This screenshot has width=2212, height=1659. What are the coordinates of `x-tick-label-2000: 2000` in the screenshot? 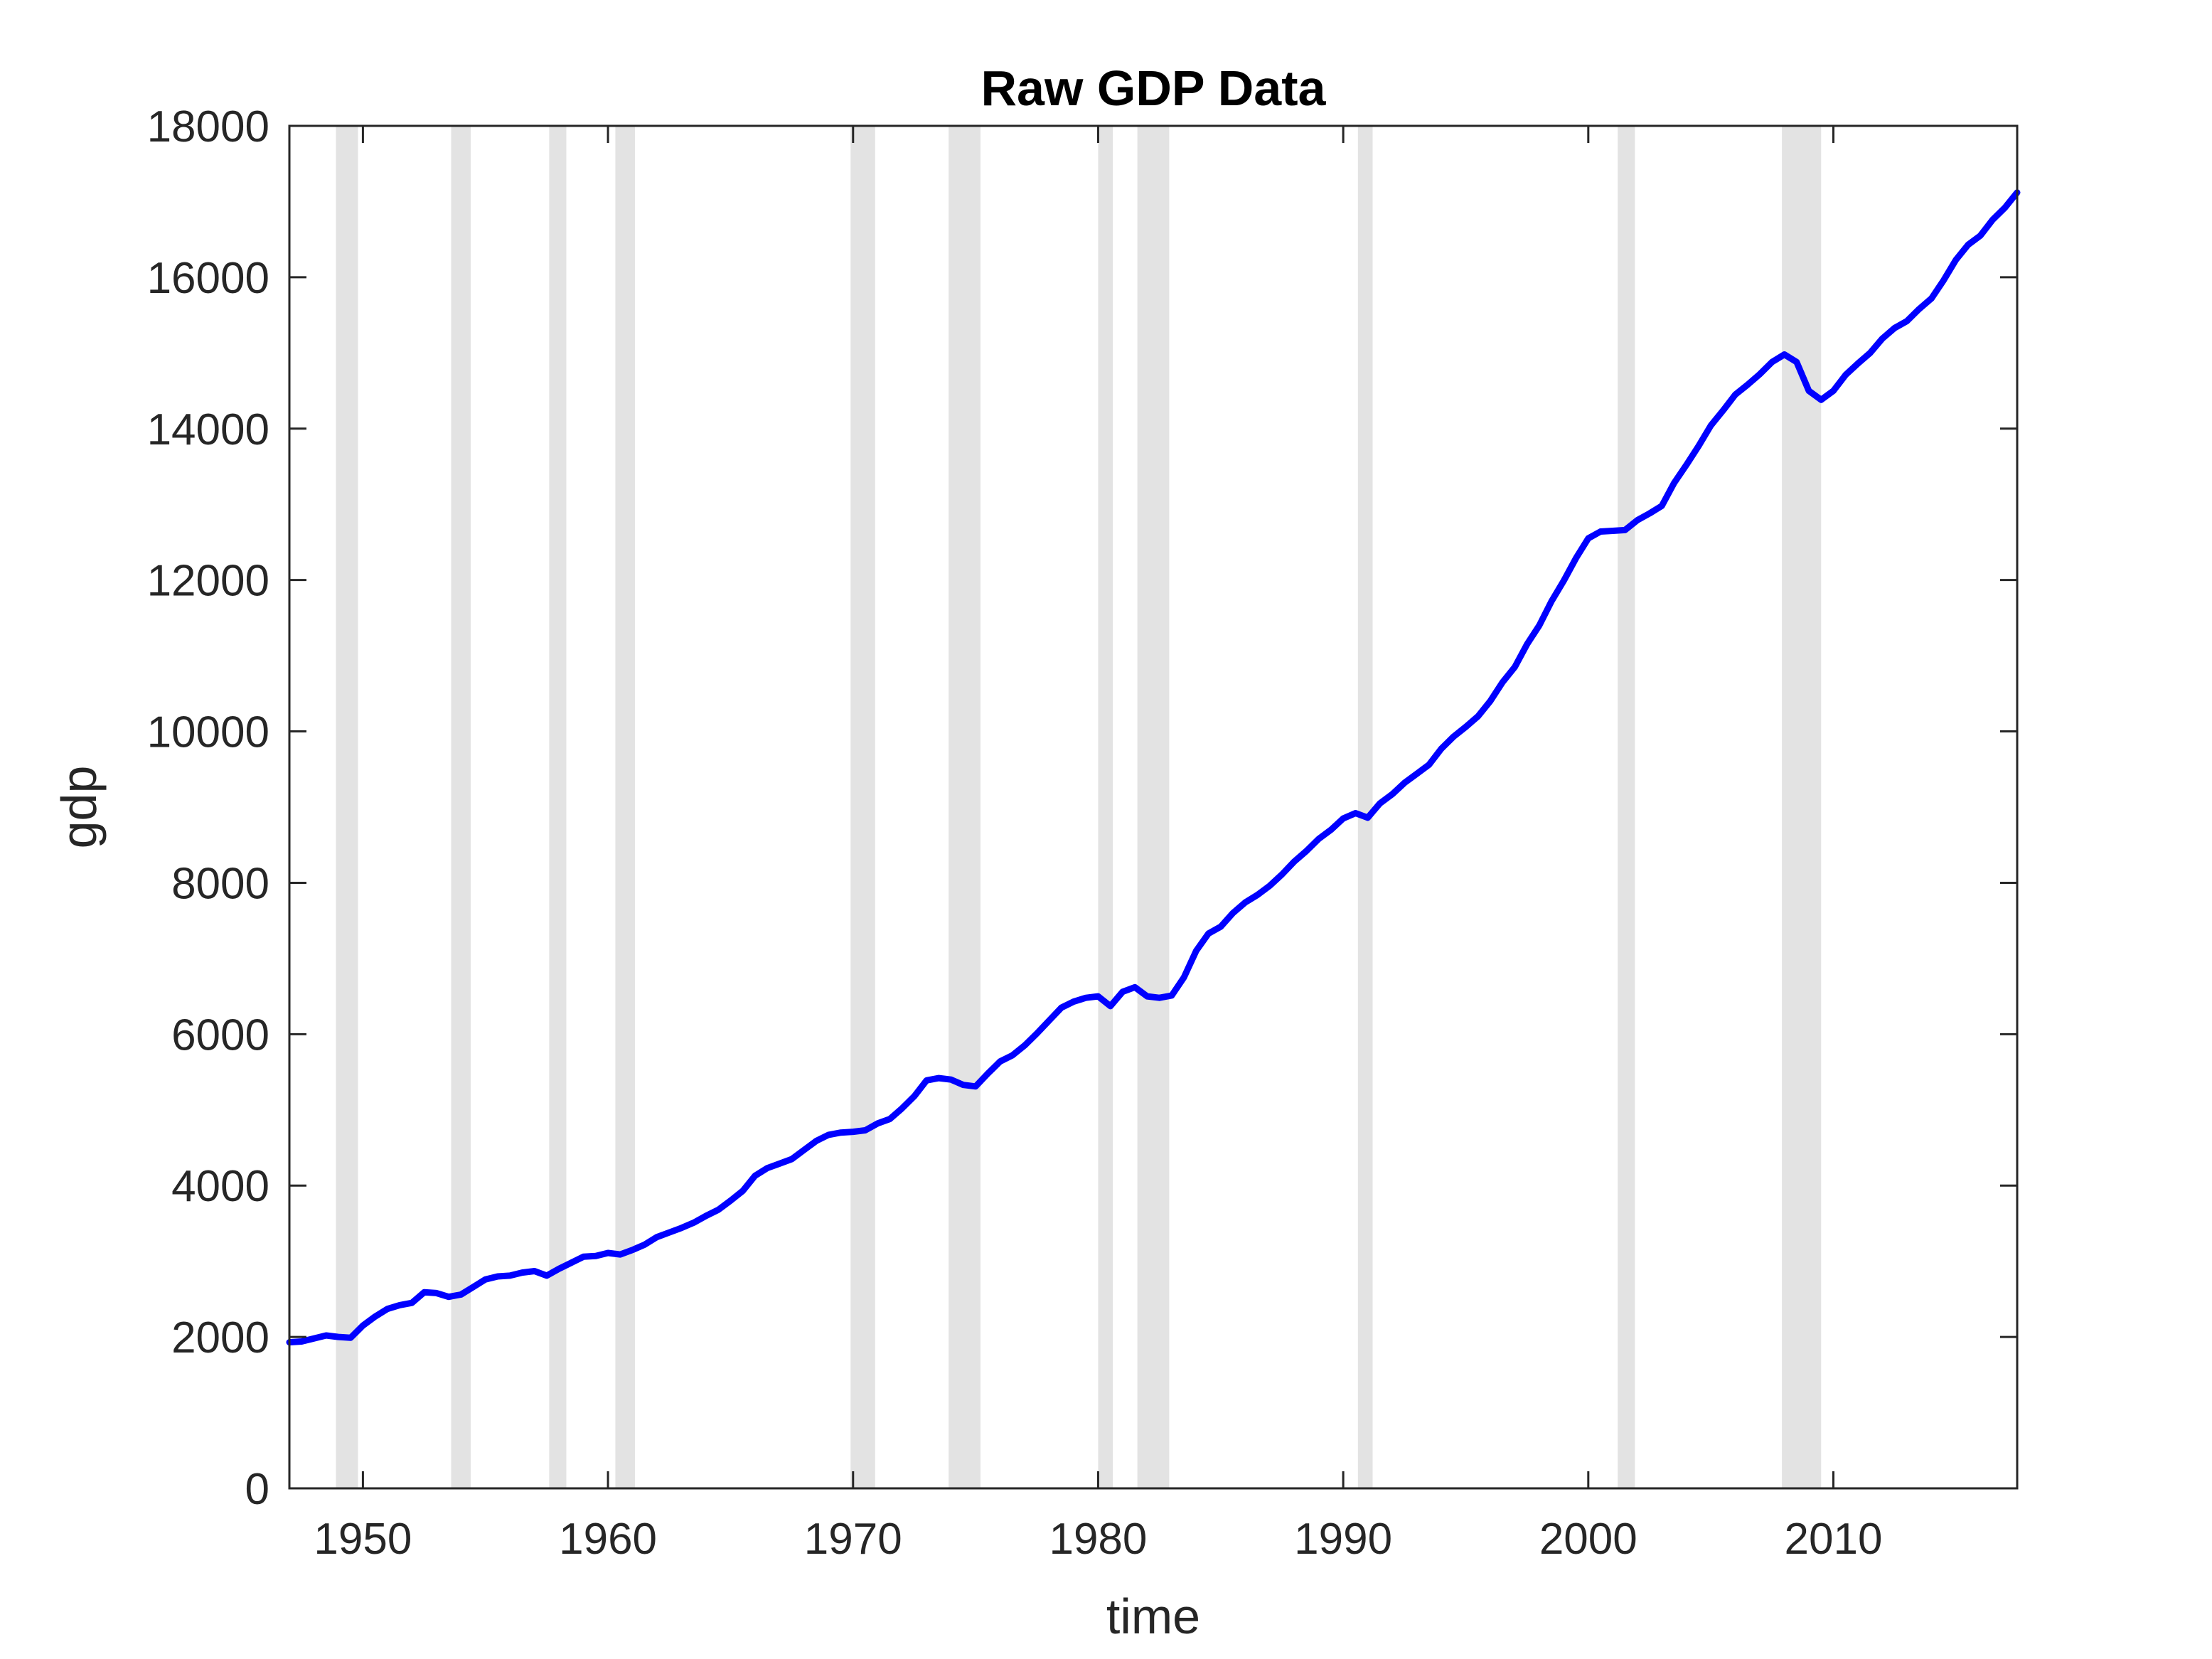 It's located at (1588, 1539).